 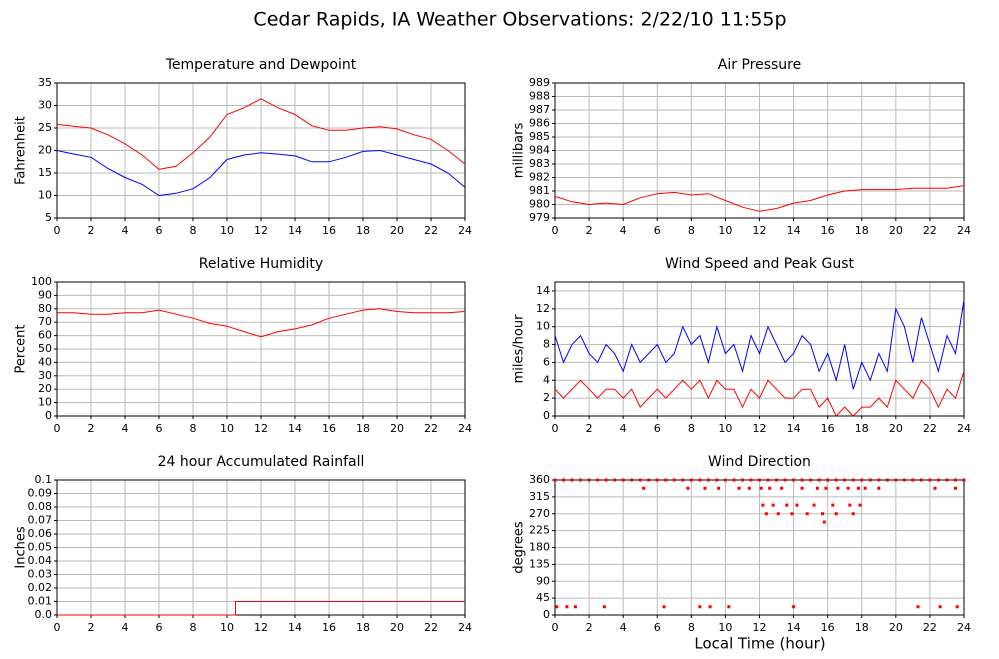 What do you see at coordinates (519, 348) in the screenshot?
I see `y-axis-label: miles/hour` at bounding box center [519, 348].